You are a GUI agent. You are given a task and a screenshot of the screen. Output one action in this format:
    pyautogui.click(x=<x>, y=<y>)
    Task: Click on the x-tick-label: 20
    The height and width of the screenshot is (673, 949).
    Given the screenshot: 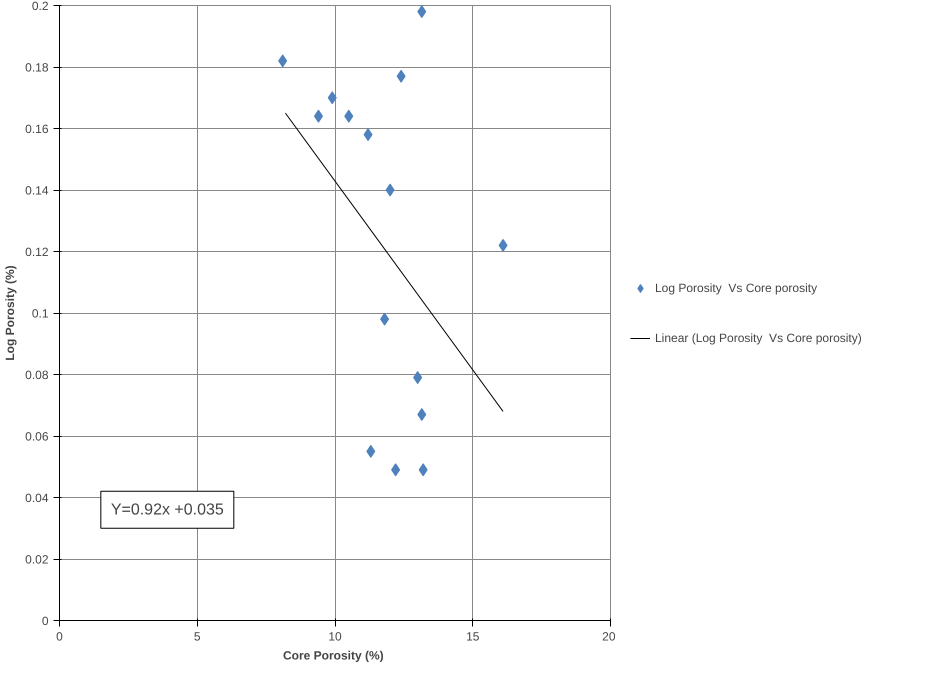 What is the action you would take?
    pyautogui.click(x=609, y=637)
    